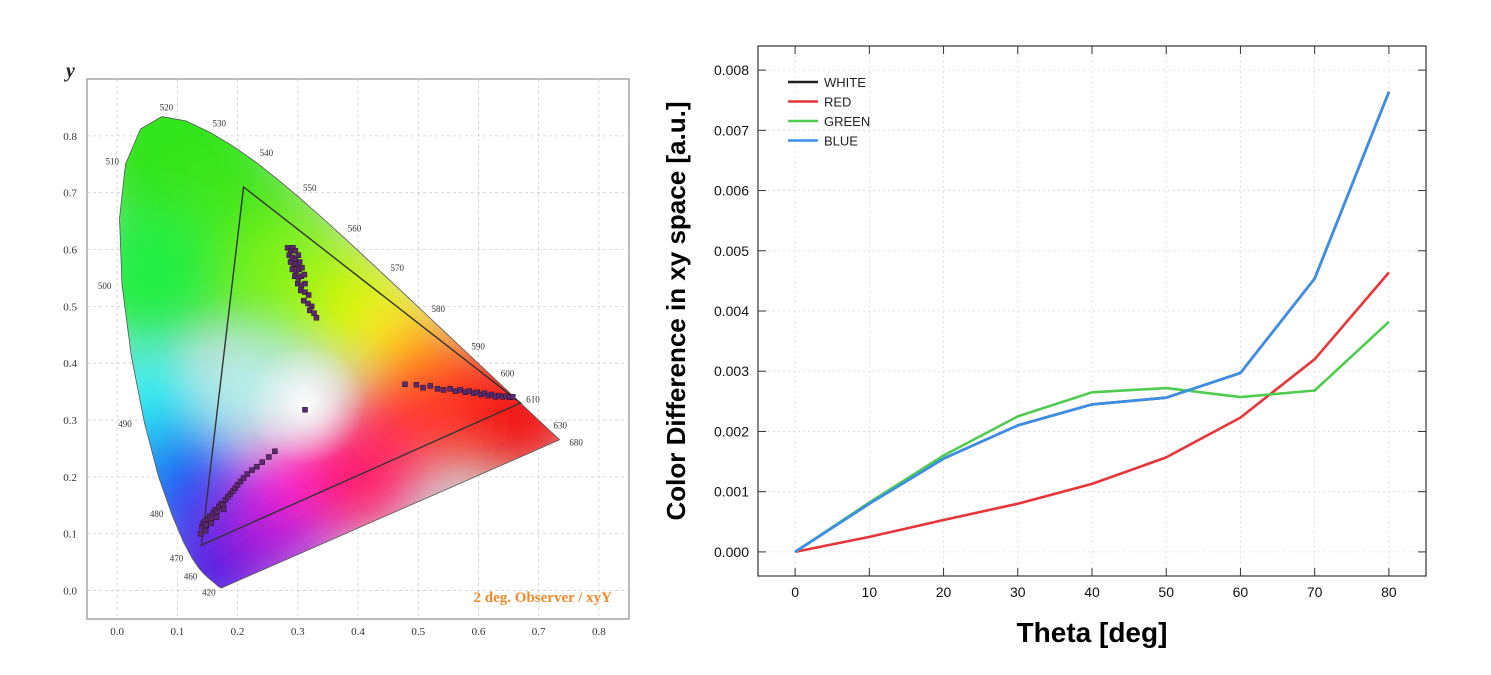 Image resolution: width=1491 pixels, height=675 pixels. I want to click on x-tick-label: 0.1, so click(177, 632).